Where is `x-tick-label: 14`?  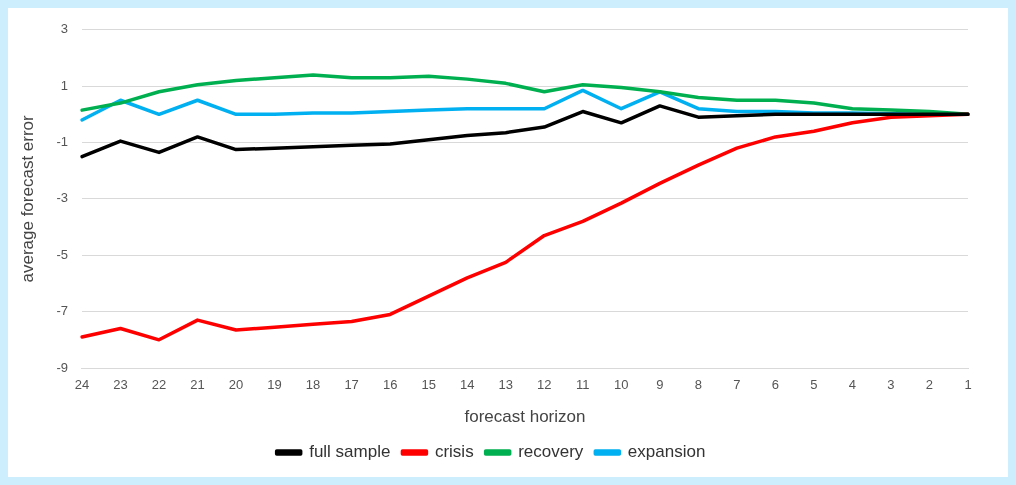
x-tick-label: 14 is located at coordinates (467, 385).